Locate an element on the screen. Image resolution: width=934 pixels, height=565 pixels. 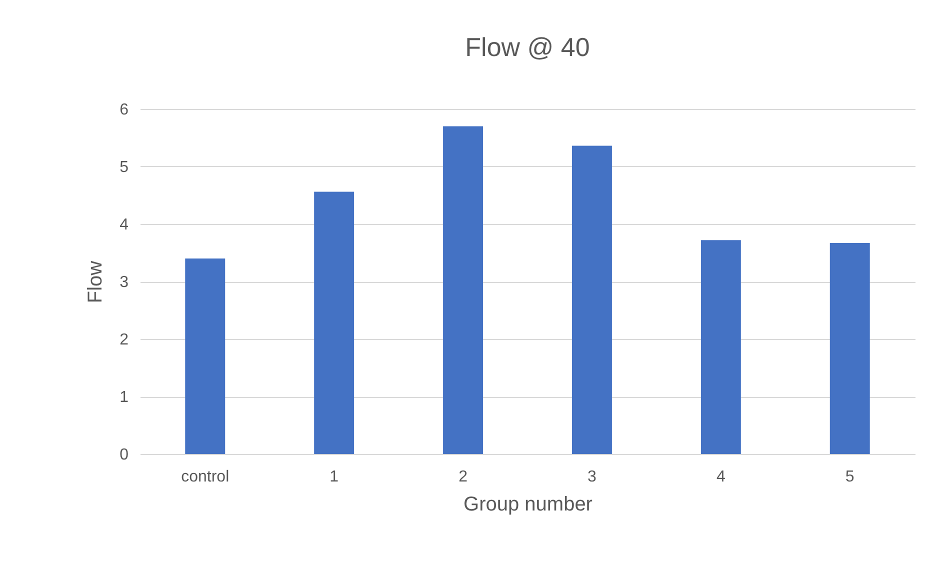
x-tick-label: control is located at coordinates (205, 477).